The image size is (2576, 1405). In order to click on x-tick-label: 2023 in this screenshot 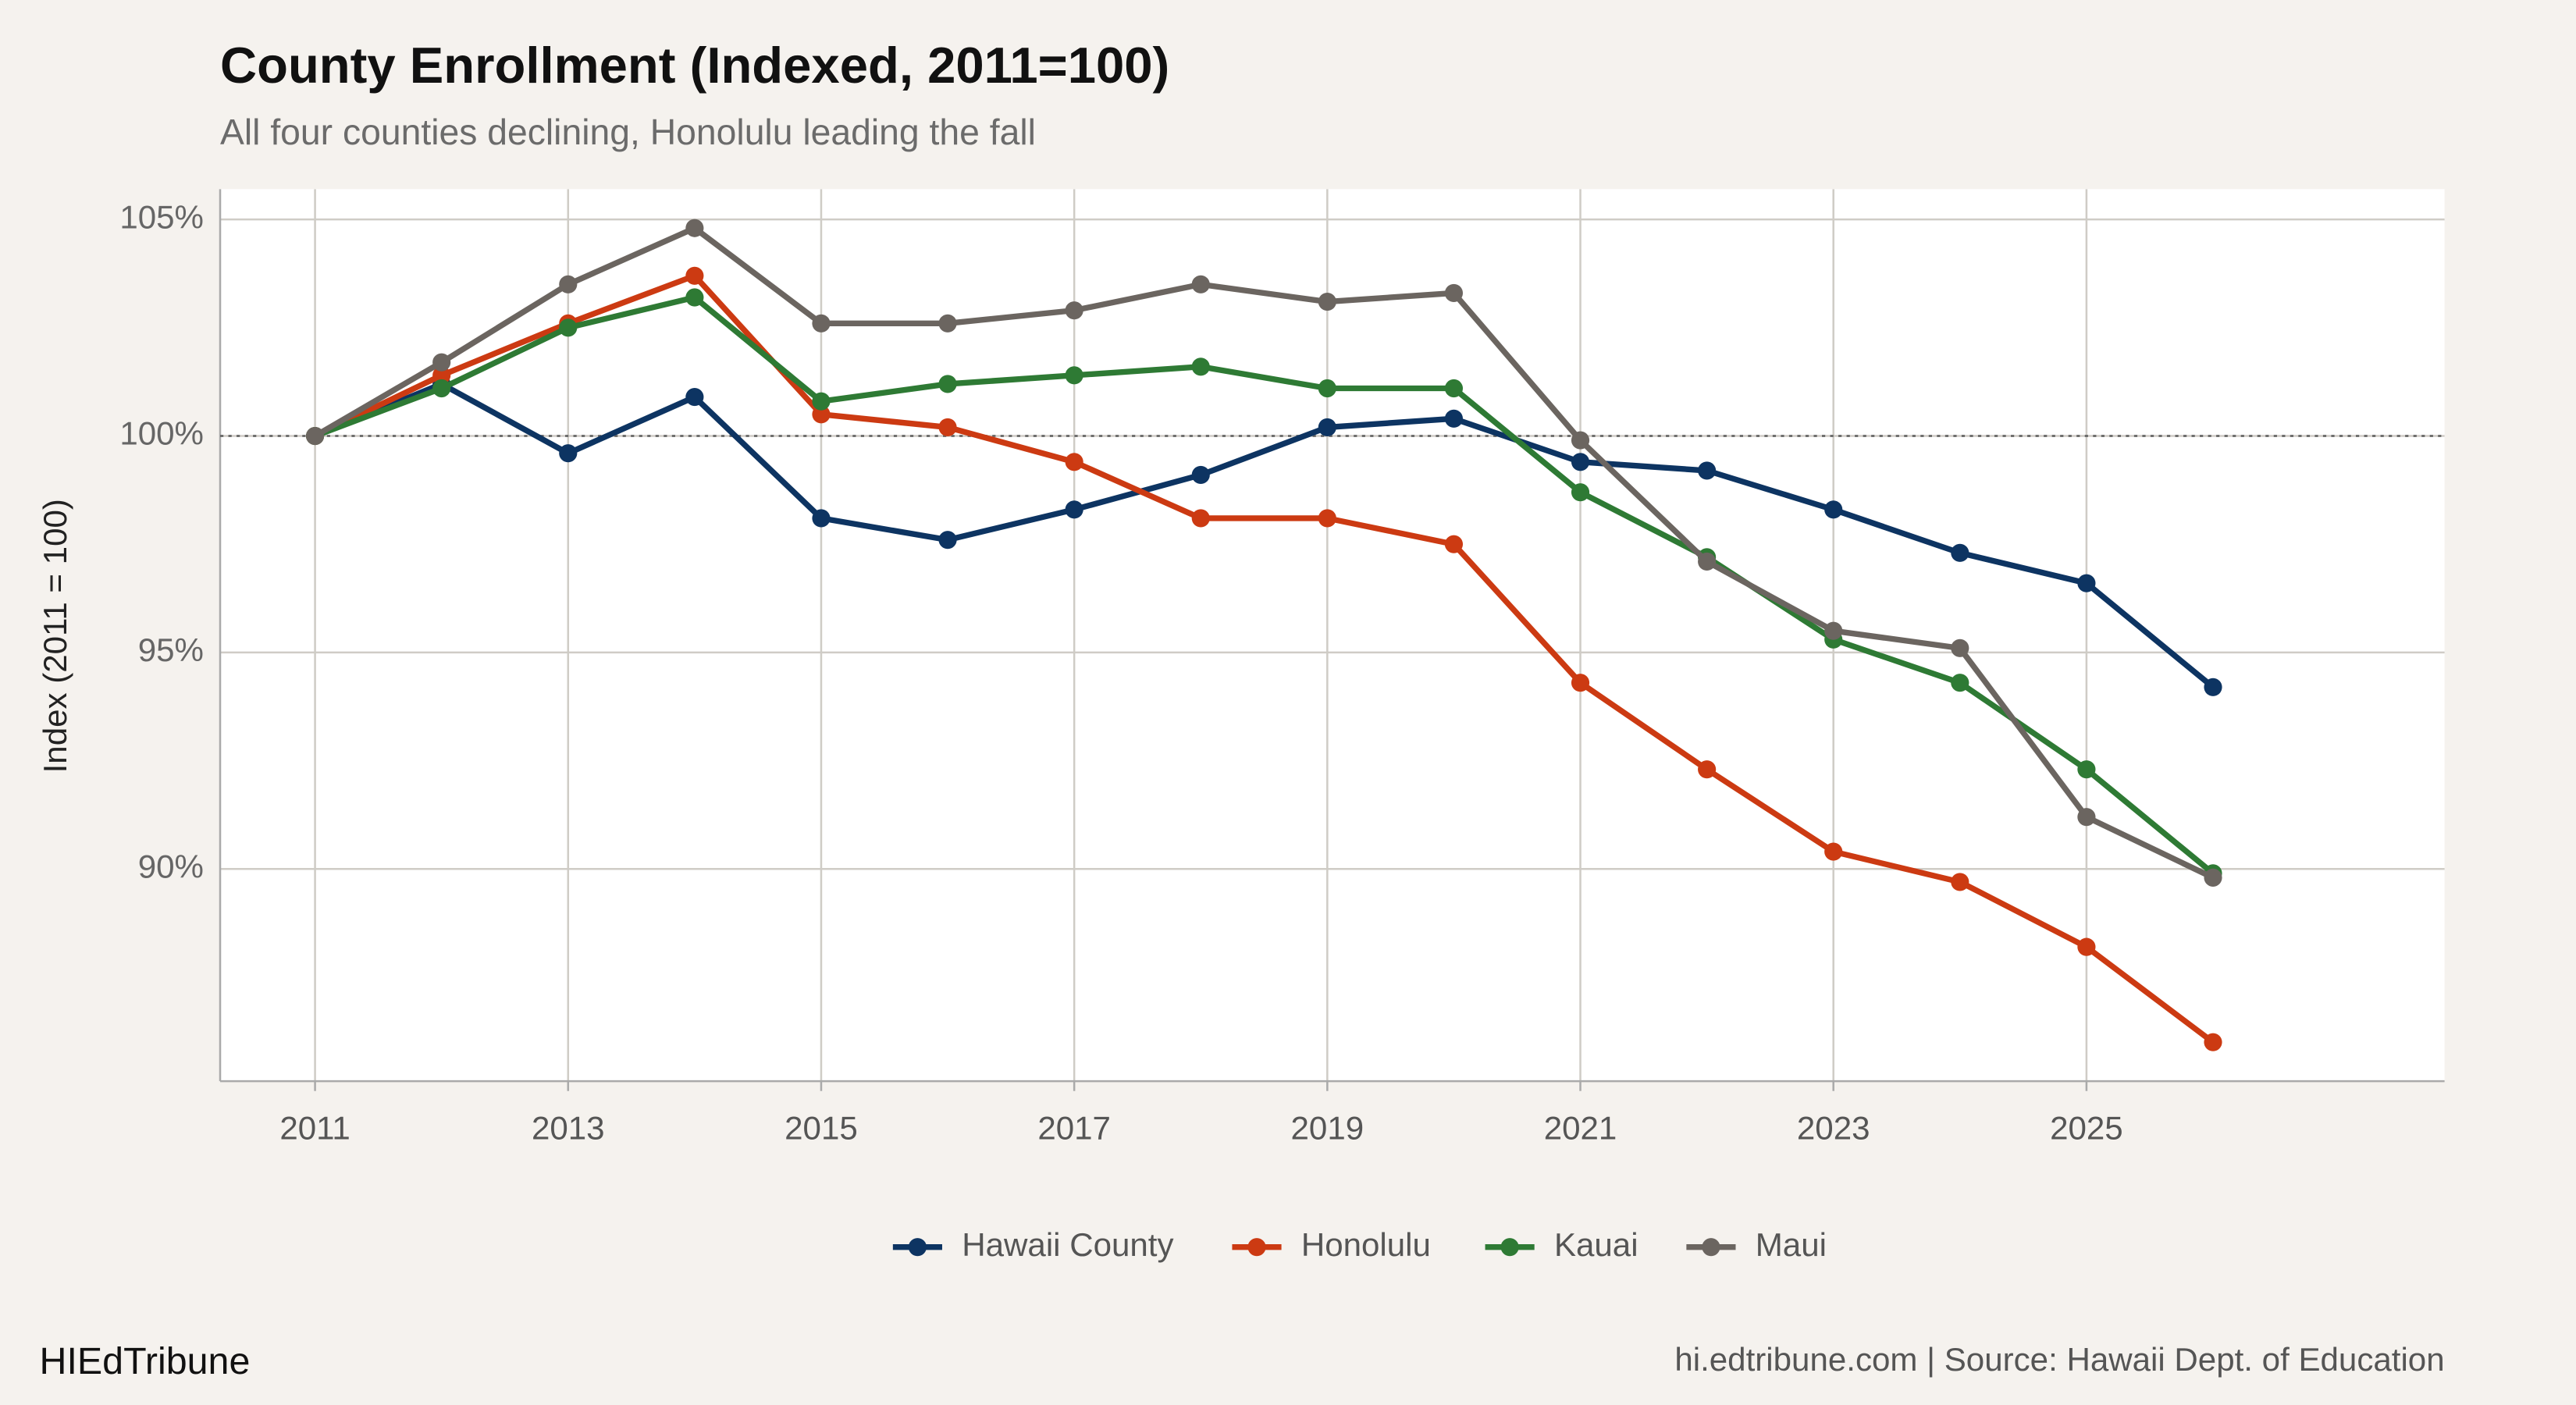, I will do `click(1833, 1128)`.